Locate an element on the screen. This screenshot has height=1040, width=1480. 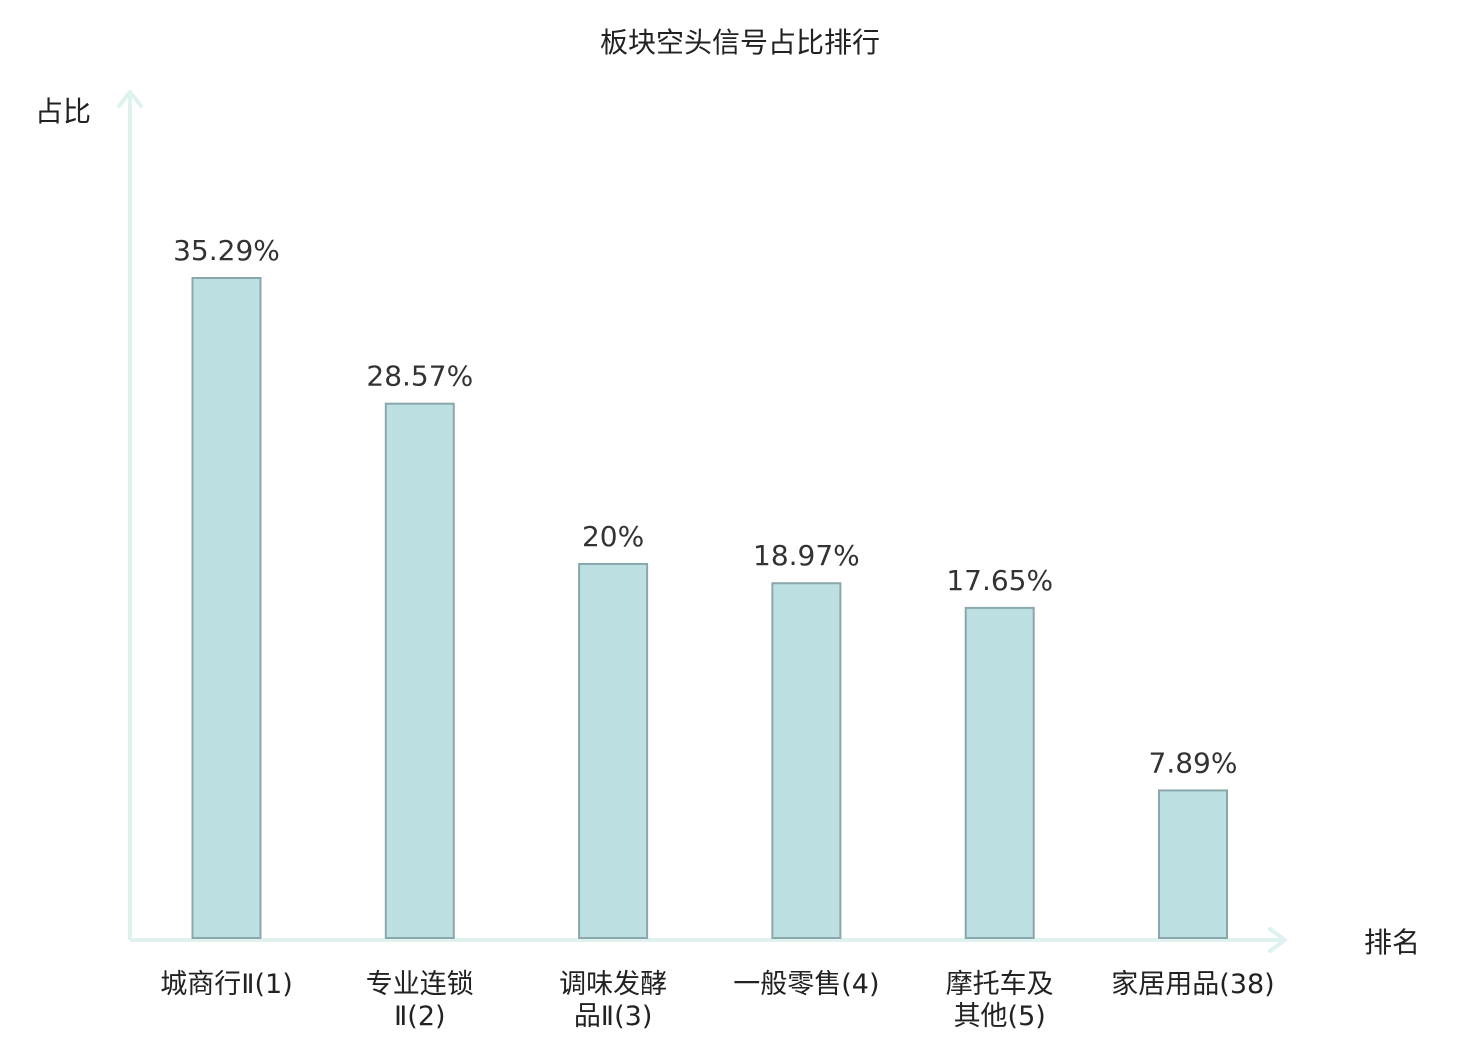
value-label-6: 7.89% is located at coordinates (1193, 762).